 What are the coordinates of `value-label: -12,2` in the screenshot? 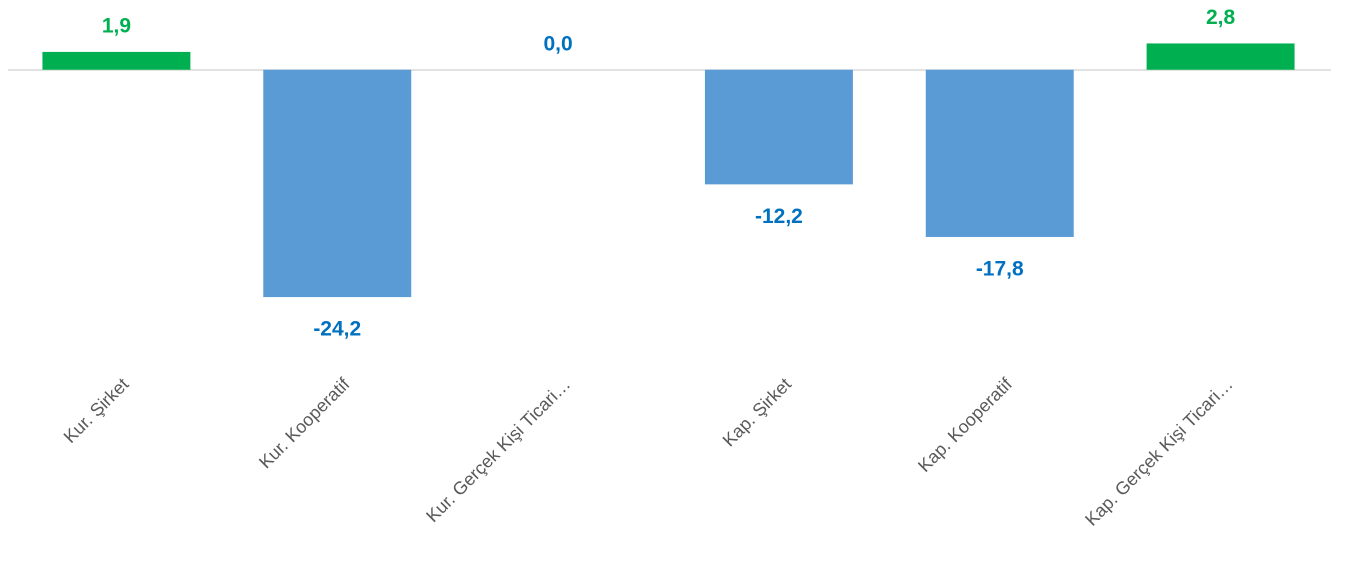 It's located at (779, 216).